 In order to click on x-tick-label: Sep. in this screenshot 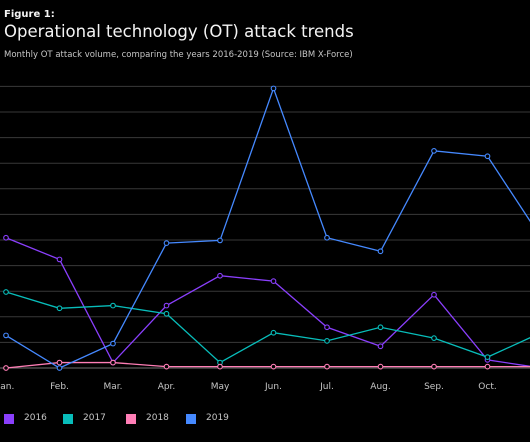, I will do `click(434, 387)`.